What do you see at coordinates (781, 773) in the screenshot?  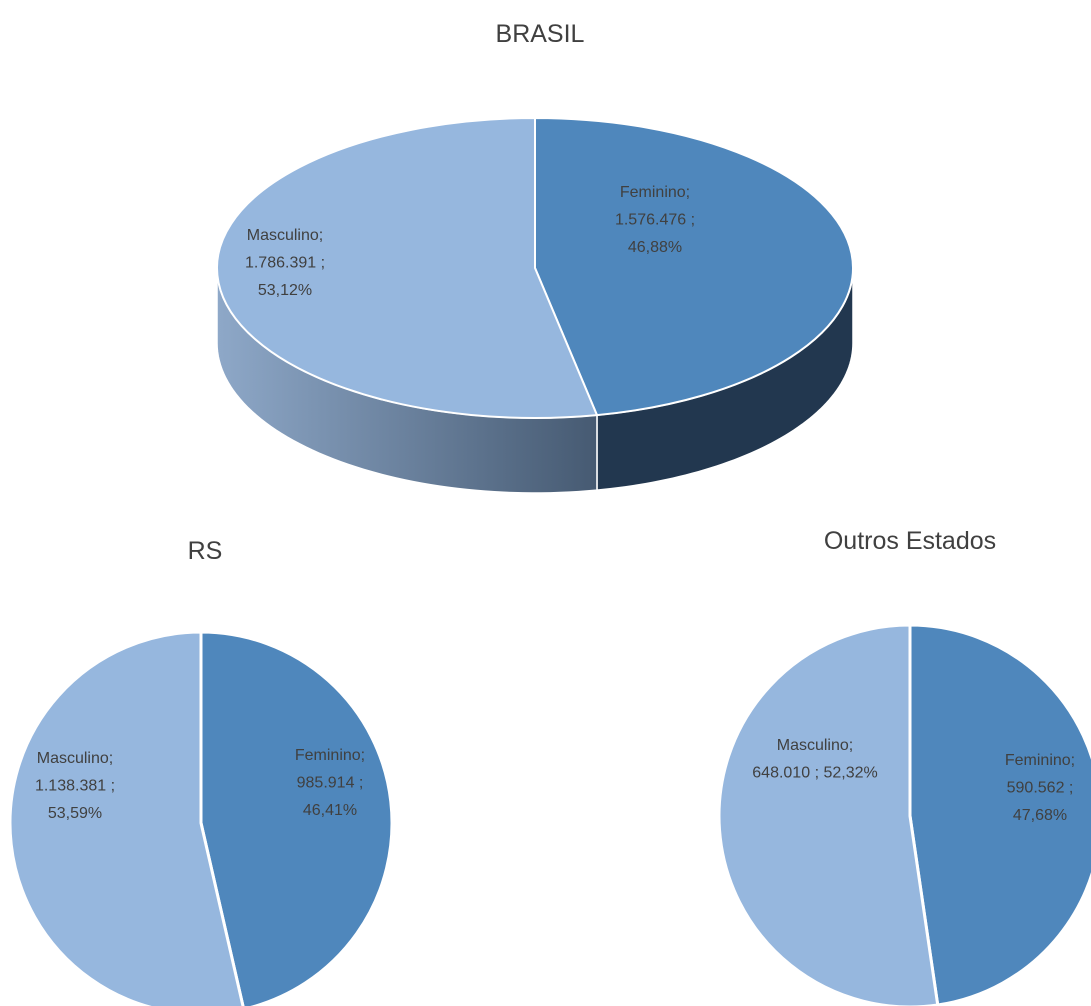 I see `label-value: 648.010` at bounding box center [781, 773].